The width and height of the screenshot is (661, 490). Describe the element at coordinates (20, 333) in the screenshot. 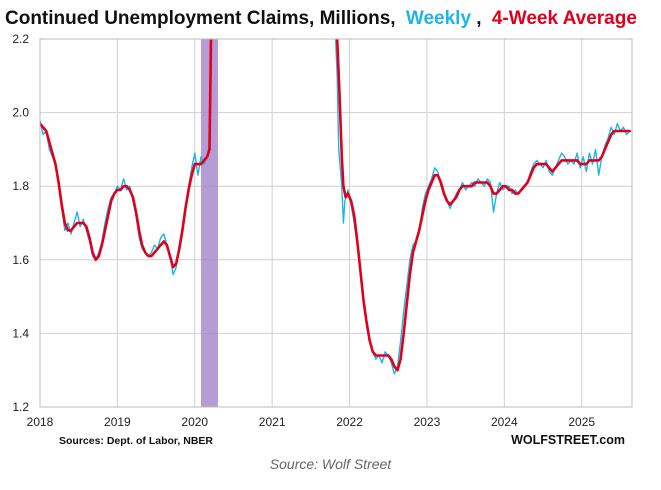

I see `y-tick-label: 1.4` at that location.